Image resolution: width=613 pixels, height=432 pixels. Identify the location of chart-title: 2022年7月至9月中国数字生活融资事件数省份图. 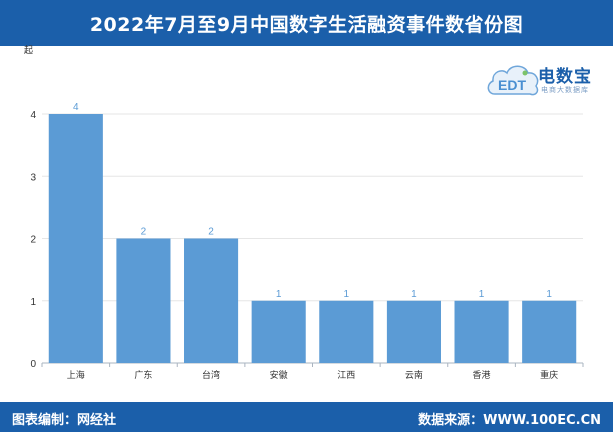
(306, 24).